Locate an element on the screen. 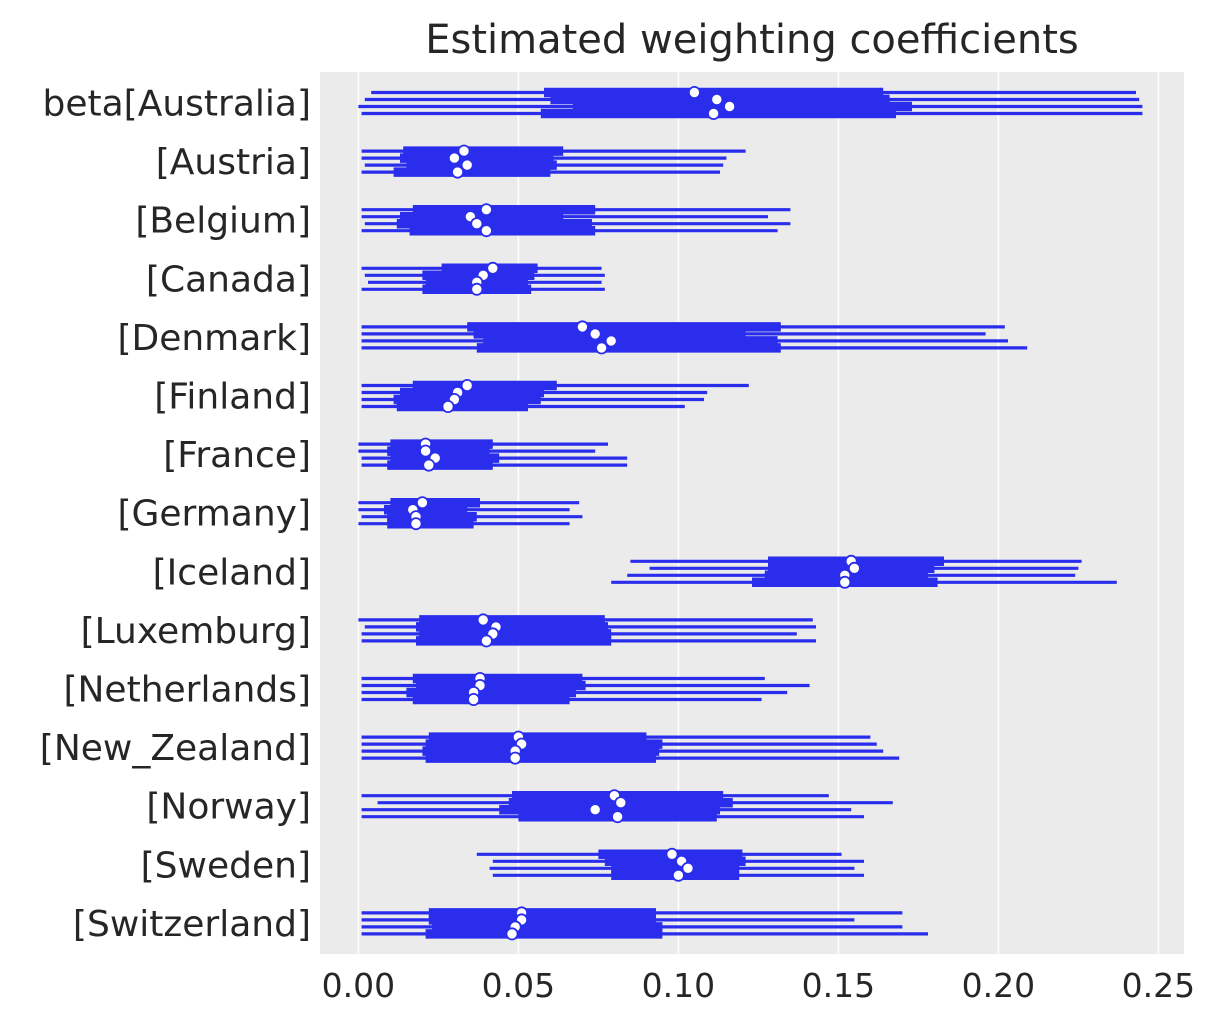  category-label: [Switzerland] is located at coordinates (192, 924).